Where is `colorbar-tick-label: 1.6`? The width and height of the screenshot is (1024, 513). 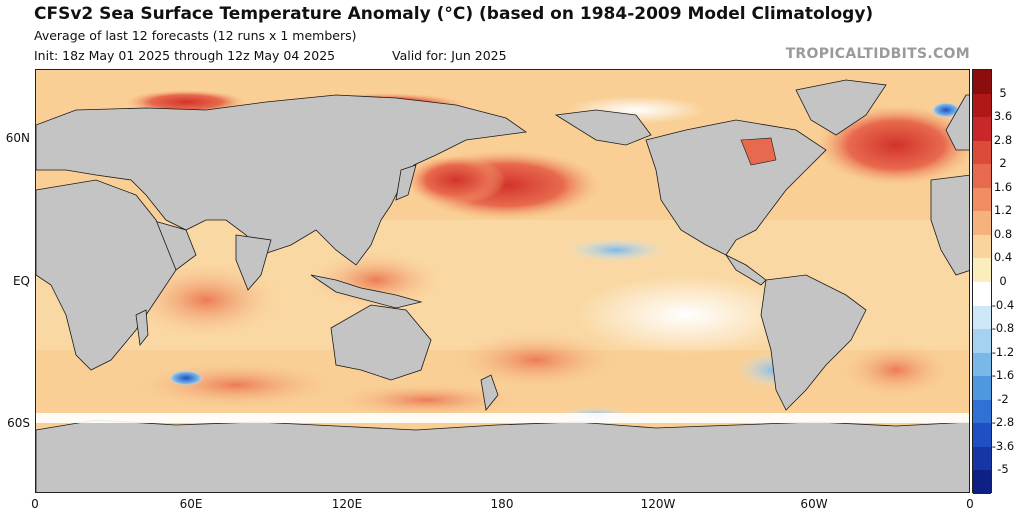 colorbar-tick-label: 1.6 is located at coordinates (1003, 186).